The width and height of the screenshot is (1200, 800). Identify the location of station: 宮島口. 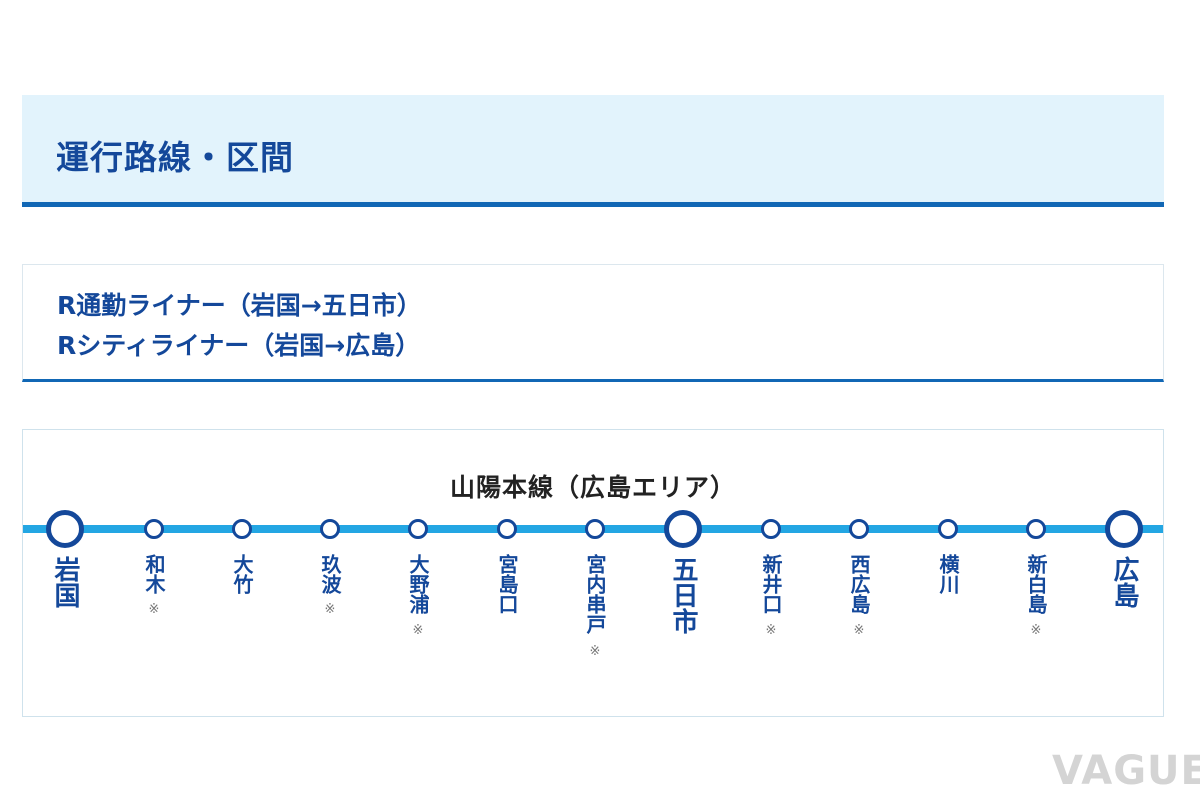
(507, 574).